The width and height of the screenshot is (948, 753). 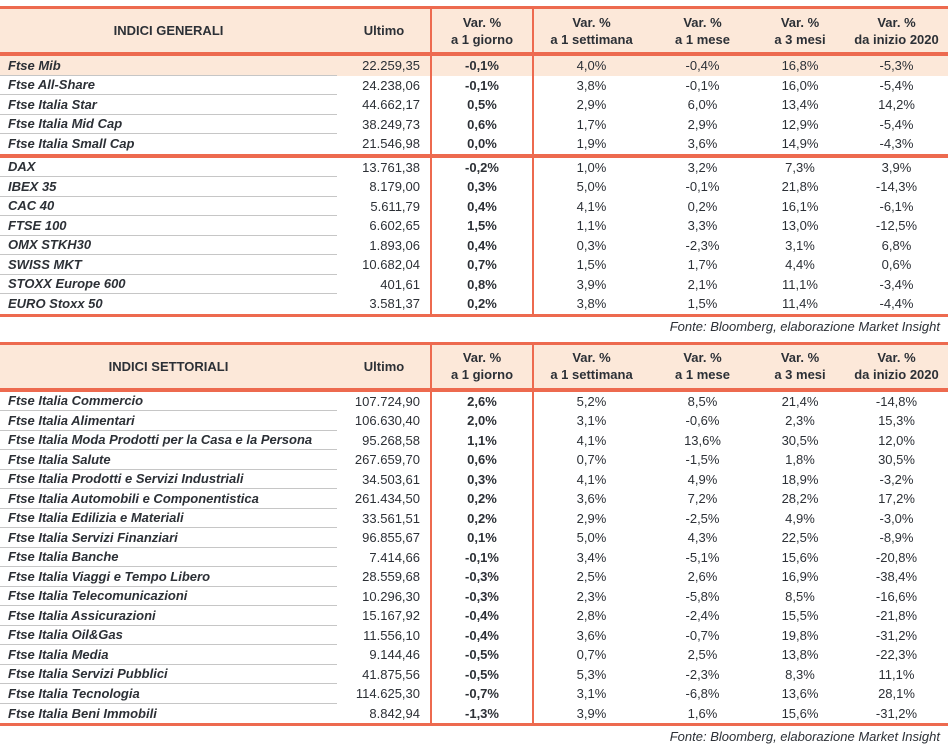 What do you see at coordinates (800, 124) in the screenshot?
I see `var-3m-cell: 12,9%` at bounding box center [800, 124].